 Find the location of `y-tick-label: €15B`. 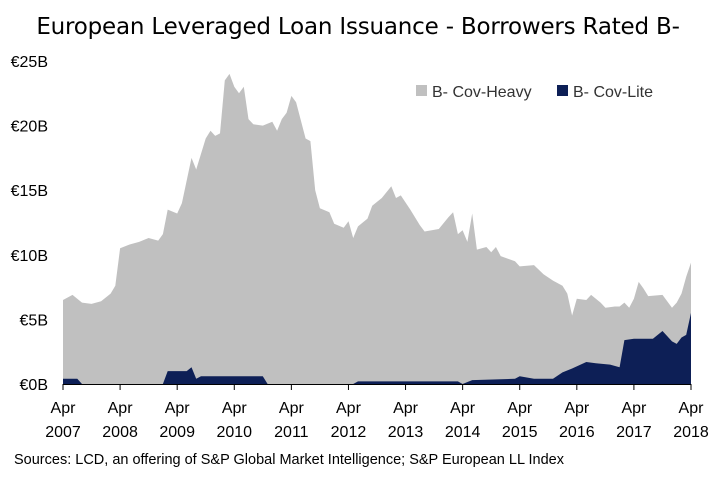

y-tick-label: €15B is located at coordinates (29, 191).